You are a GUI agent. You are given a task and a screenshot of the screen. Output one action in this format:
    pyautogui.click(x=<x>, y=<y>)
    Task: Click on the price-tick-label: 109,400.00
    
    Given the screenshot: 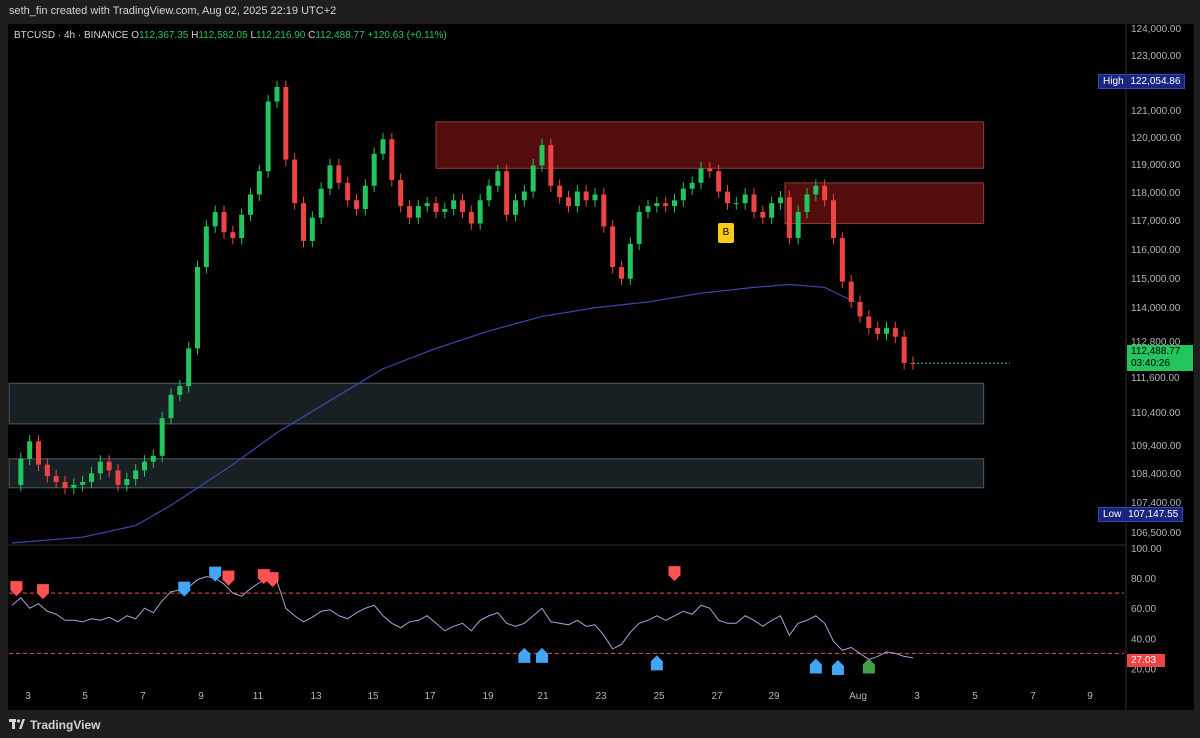 What is the action you would take?
    pyautogui.click(x=1156, y=446)
    